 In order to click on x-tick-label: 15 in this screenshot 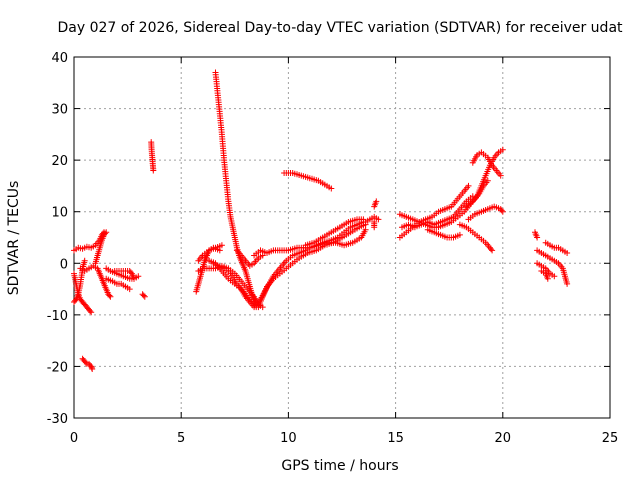, I will do `click(395, 438)`.